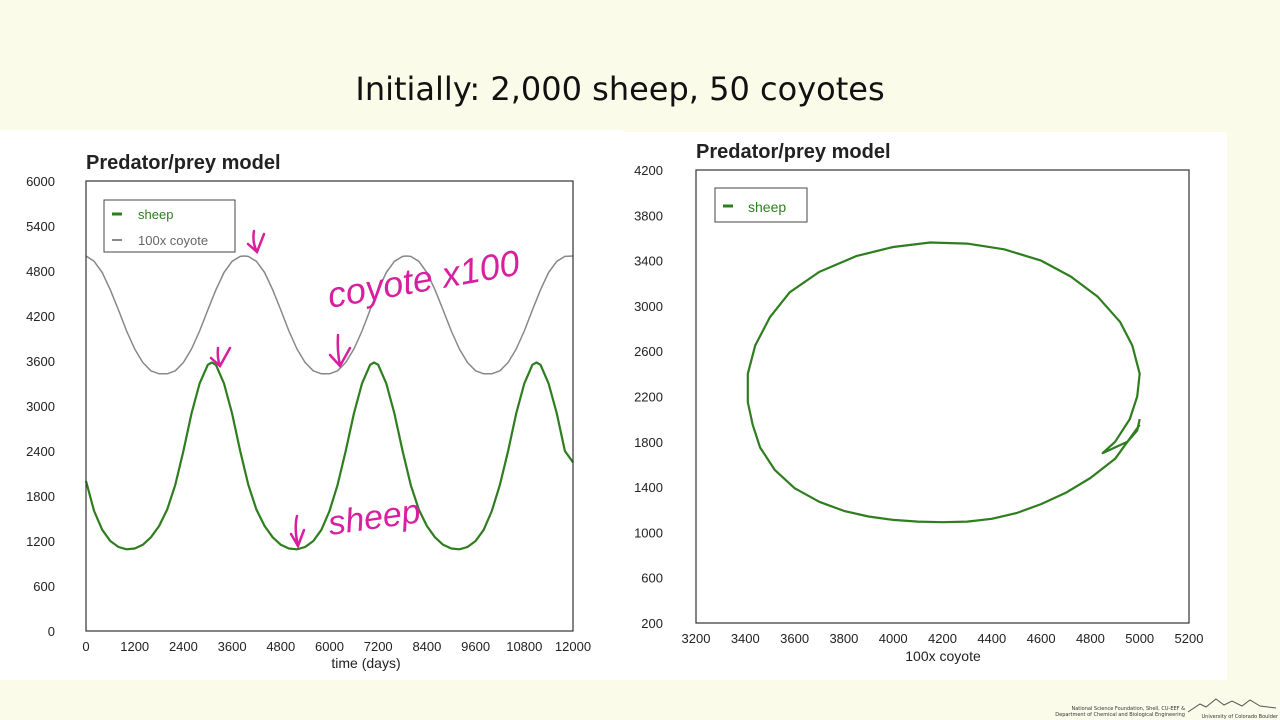  I want to click on legend: sheep, so click(761, 205).